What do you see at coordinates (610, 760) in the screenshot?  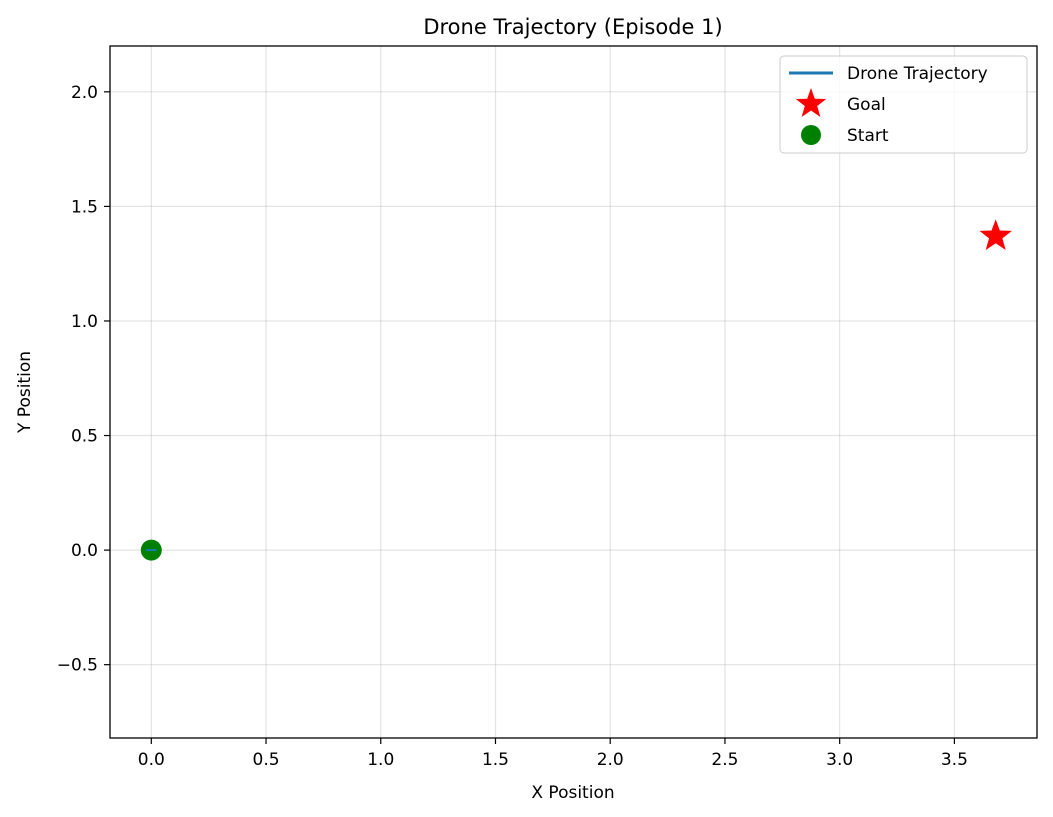 I see `x-tick-label: 2.0` at bounding box center [610, 760].